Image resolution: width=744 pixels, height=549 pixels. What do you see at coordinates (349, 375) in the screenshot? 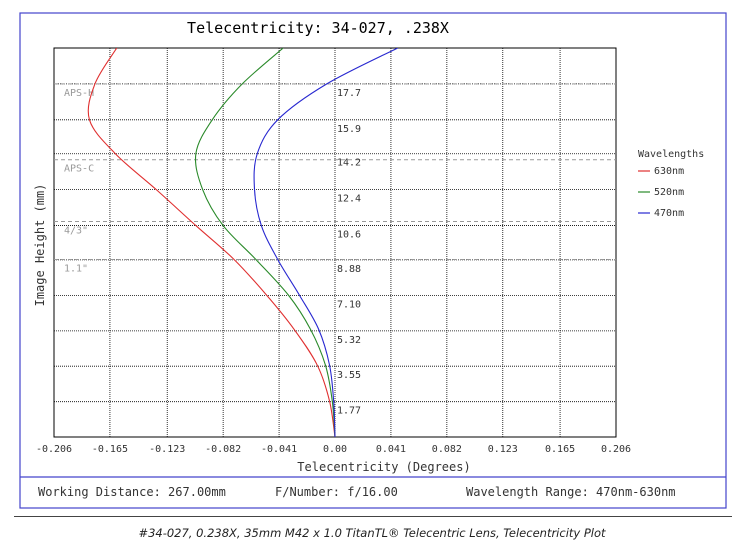
I see `y-tick-label: 3.55` at bounding box center [349, 375].